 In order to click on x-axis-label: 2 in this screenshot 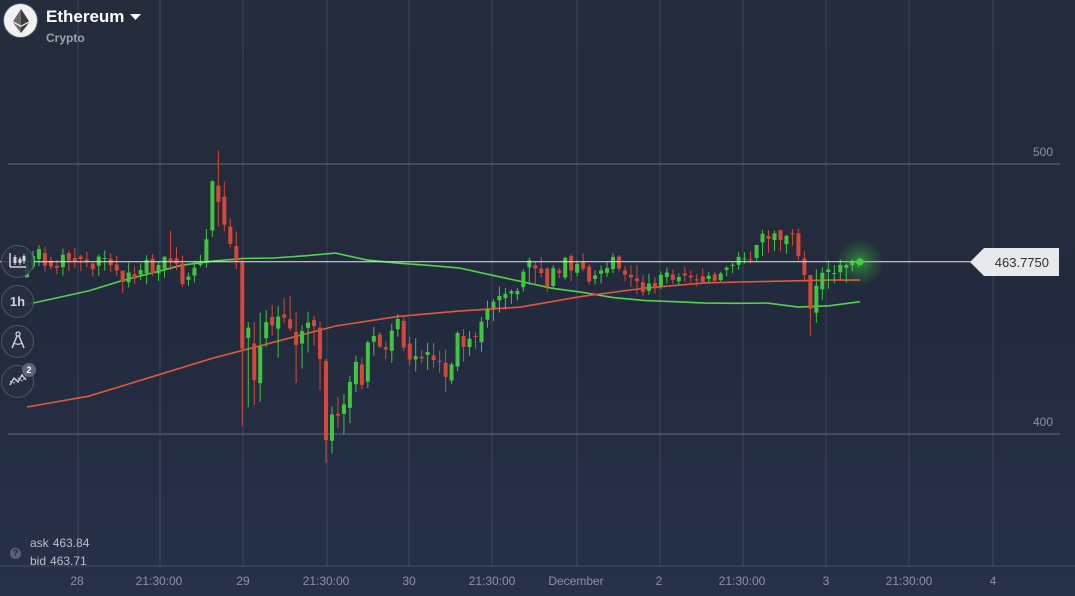, I will do `click(659, 581)`.